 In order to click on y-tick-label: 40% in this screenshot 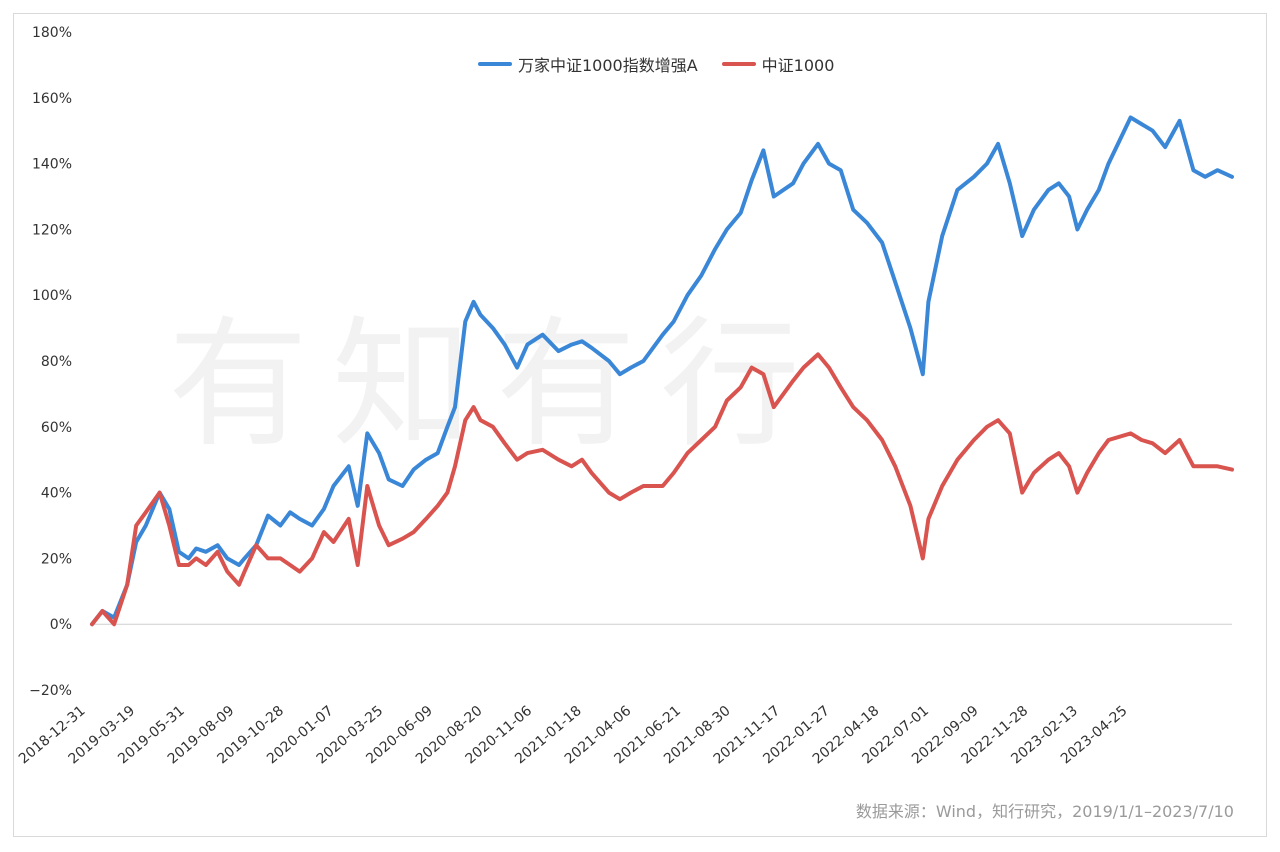, I will do `click(56, 494)`.